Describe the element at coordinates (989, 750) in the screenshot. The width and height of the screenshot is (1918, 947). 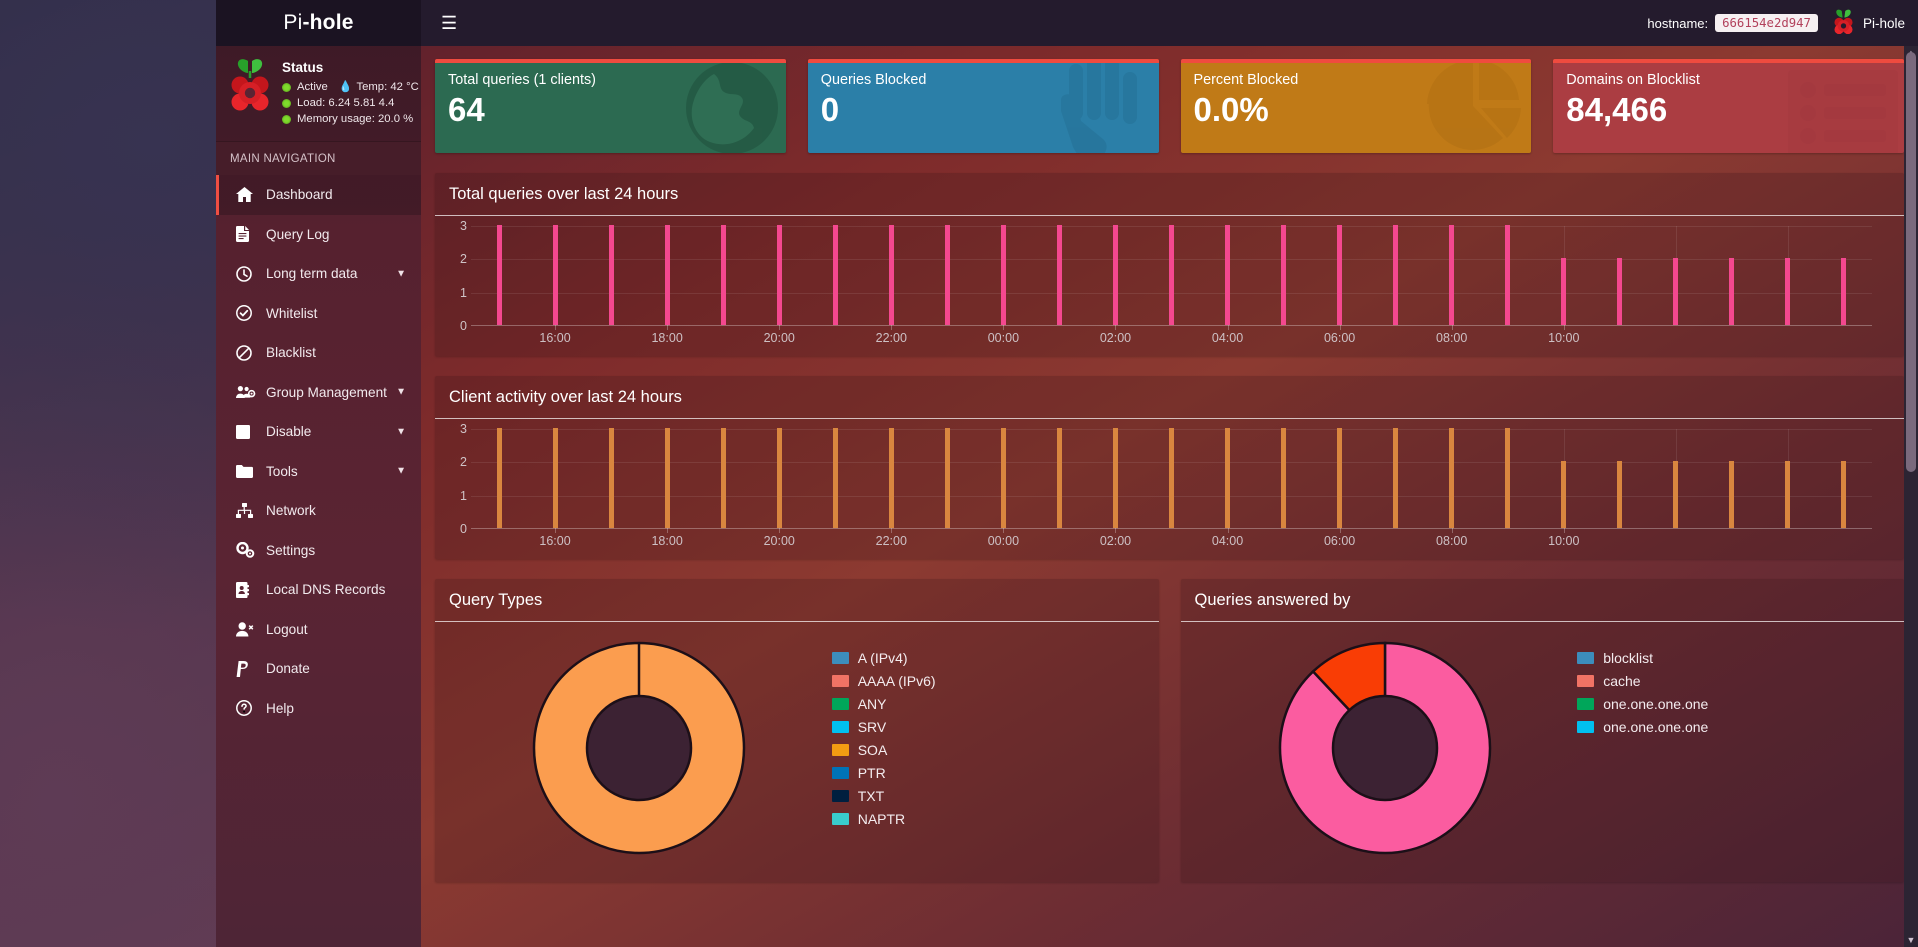
I see `legend-item: SOA` at that location.